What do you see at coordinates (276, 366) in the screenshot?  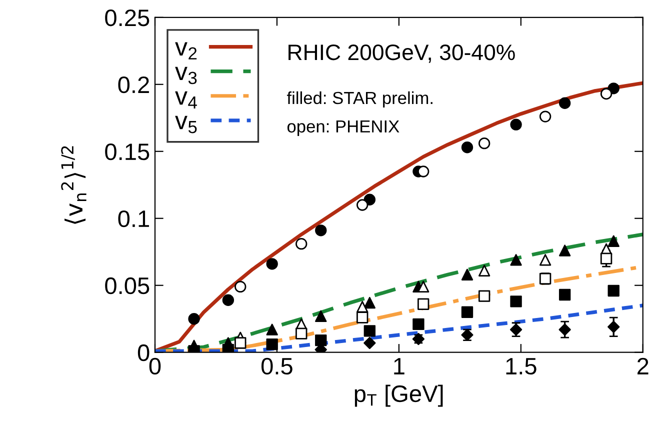 I see `x-tick-label: 0.5` at bounding box center [276, 366].